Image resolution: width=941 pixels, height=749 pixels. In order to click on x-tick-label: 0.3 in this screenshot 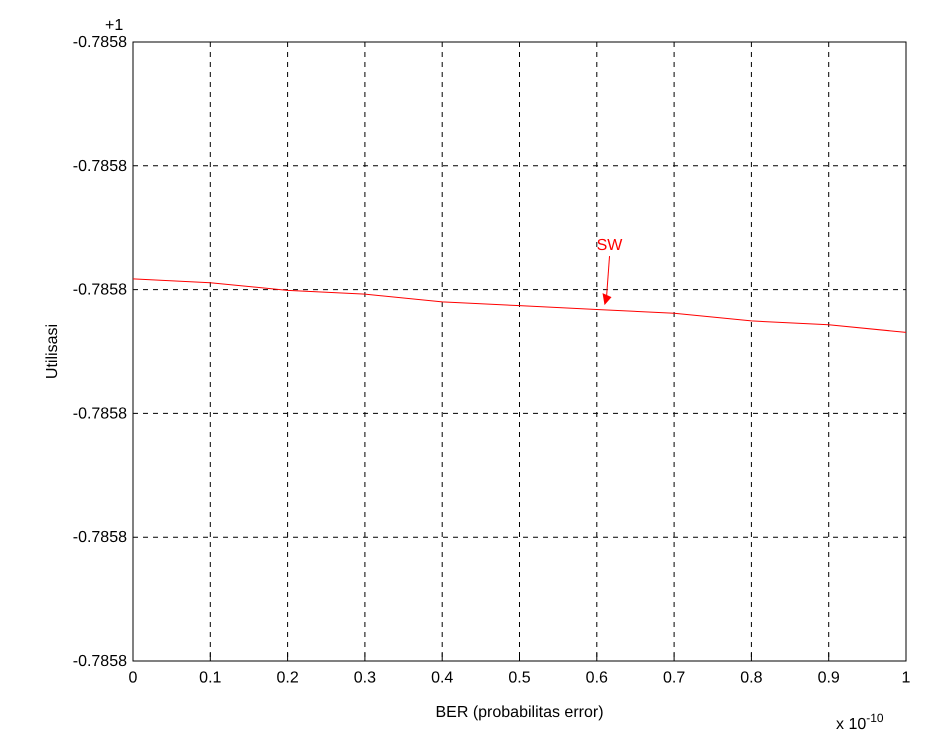, I will do `click(365, 677)`.